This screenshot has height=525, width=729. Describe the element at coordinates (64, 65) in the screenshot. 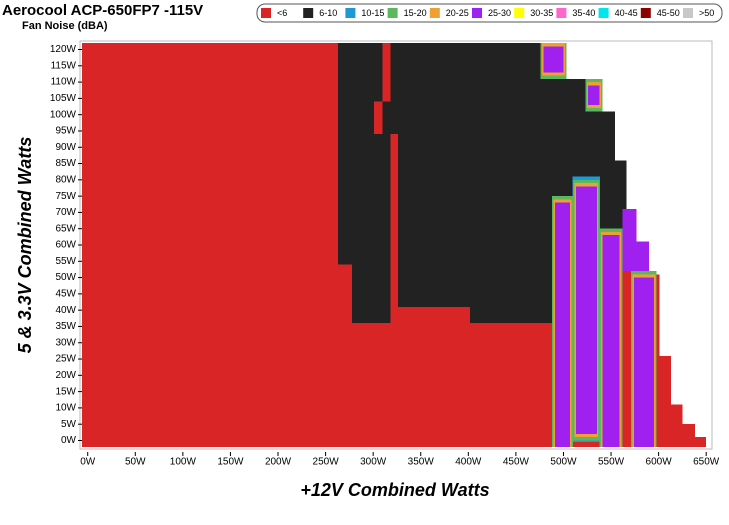

I see `y-tick-label: 115W` at that location.